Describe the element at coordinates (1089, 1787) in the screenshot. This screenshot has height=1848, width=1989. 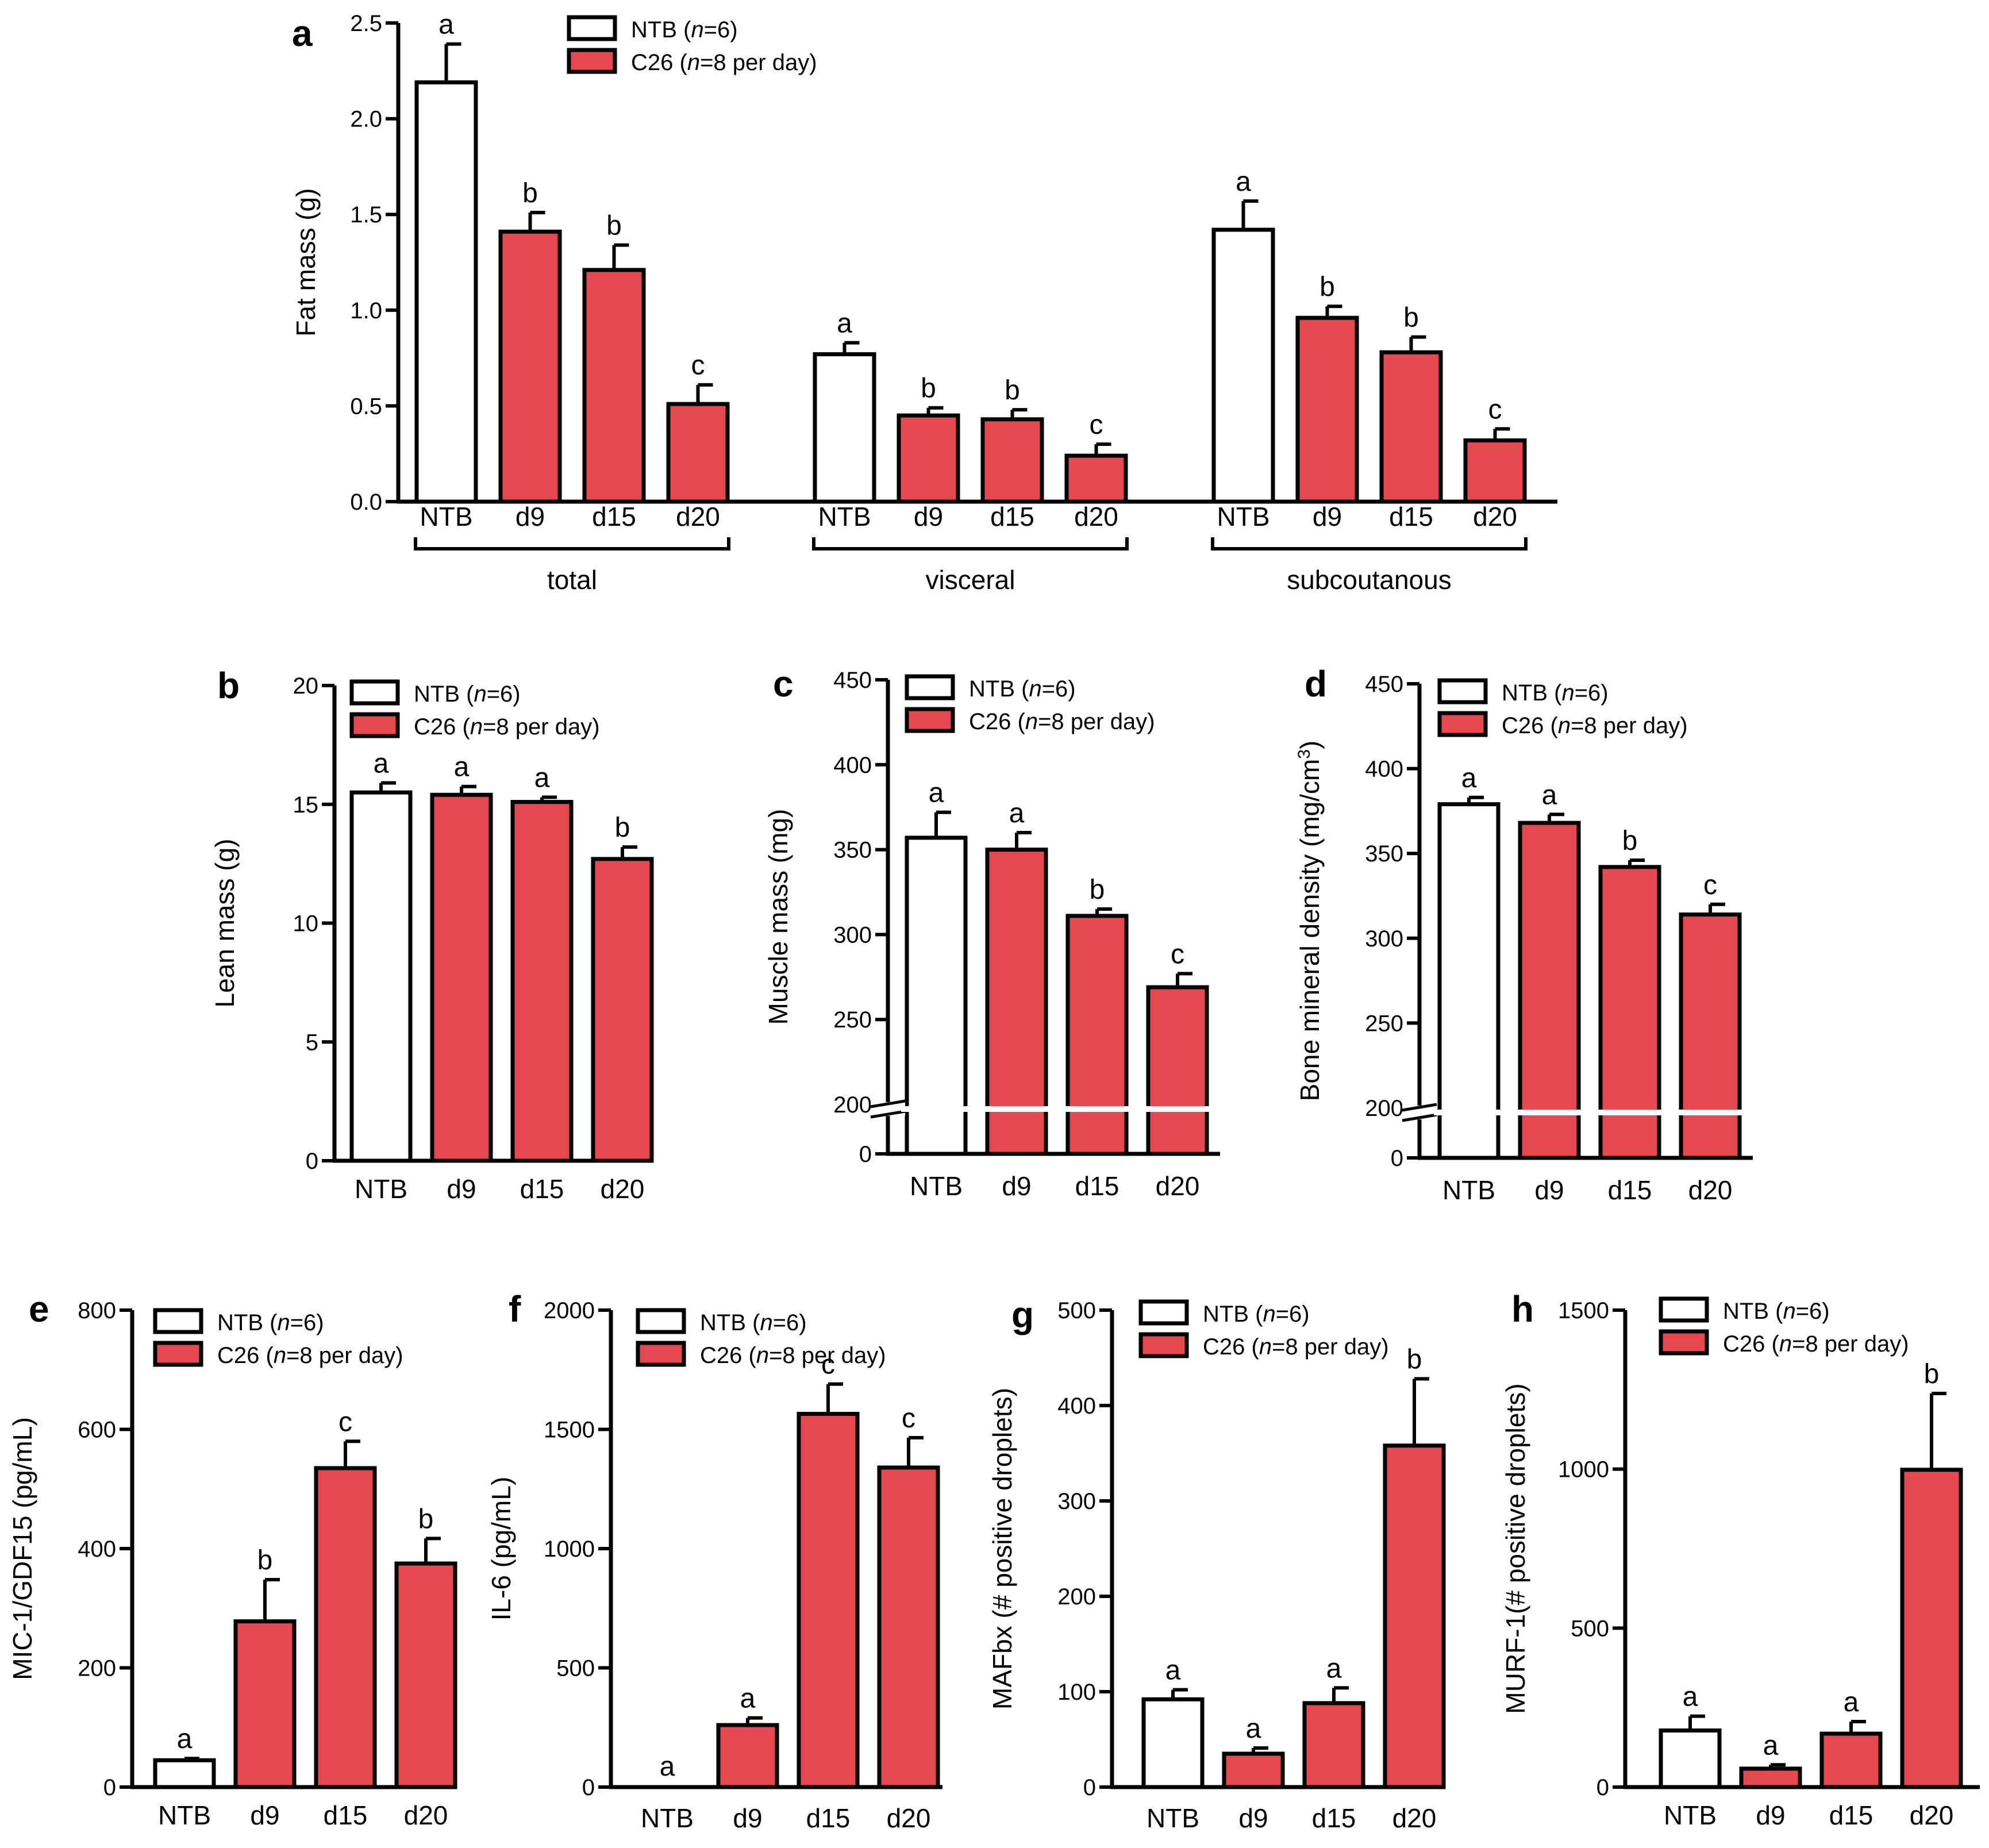
I see `y-tick-label-g-0: 0` at that location.